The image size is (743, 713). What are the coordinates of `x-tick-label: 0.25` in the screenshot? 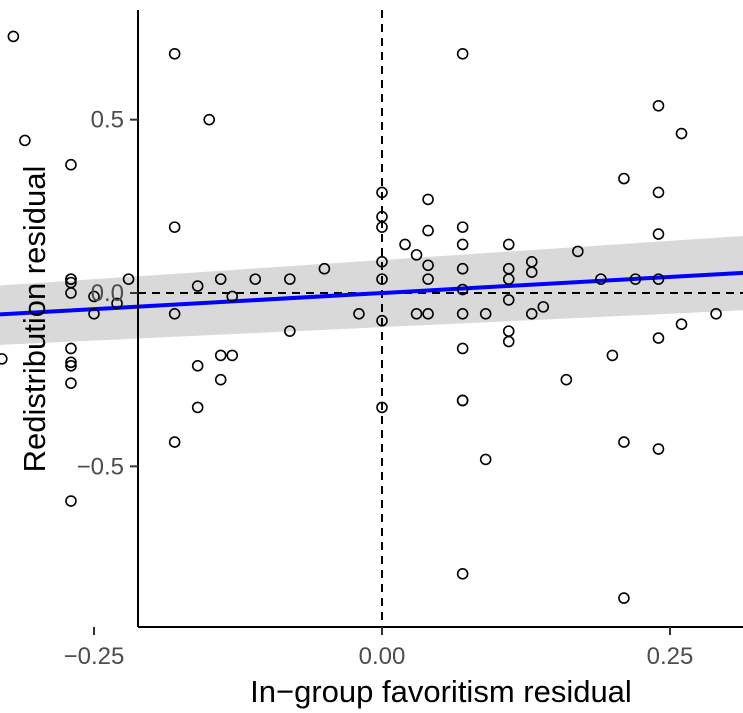 It's located at (670, 656).